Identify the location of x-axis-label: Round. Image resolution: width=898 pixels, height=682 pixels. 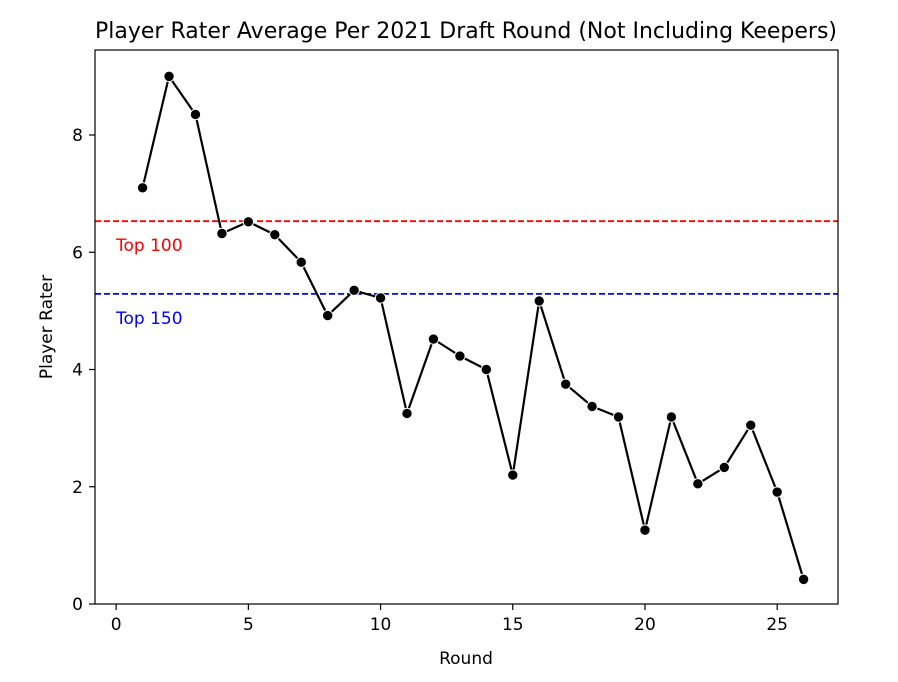
(466, 659).